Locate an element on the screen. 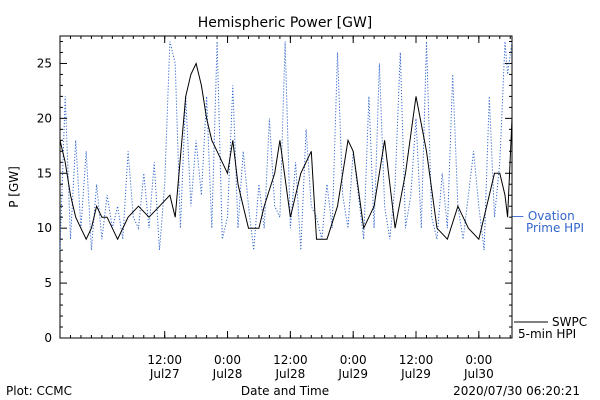  legend-ovation-line1: — Ovation is located at coordinates (543, 216).